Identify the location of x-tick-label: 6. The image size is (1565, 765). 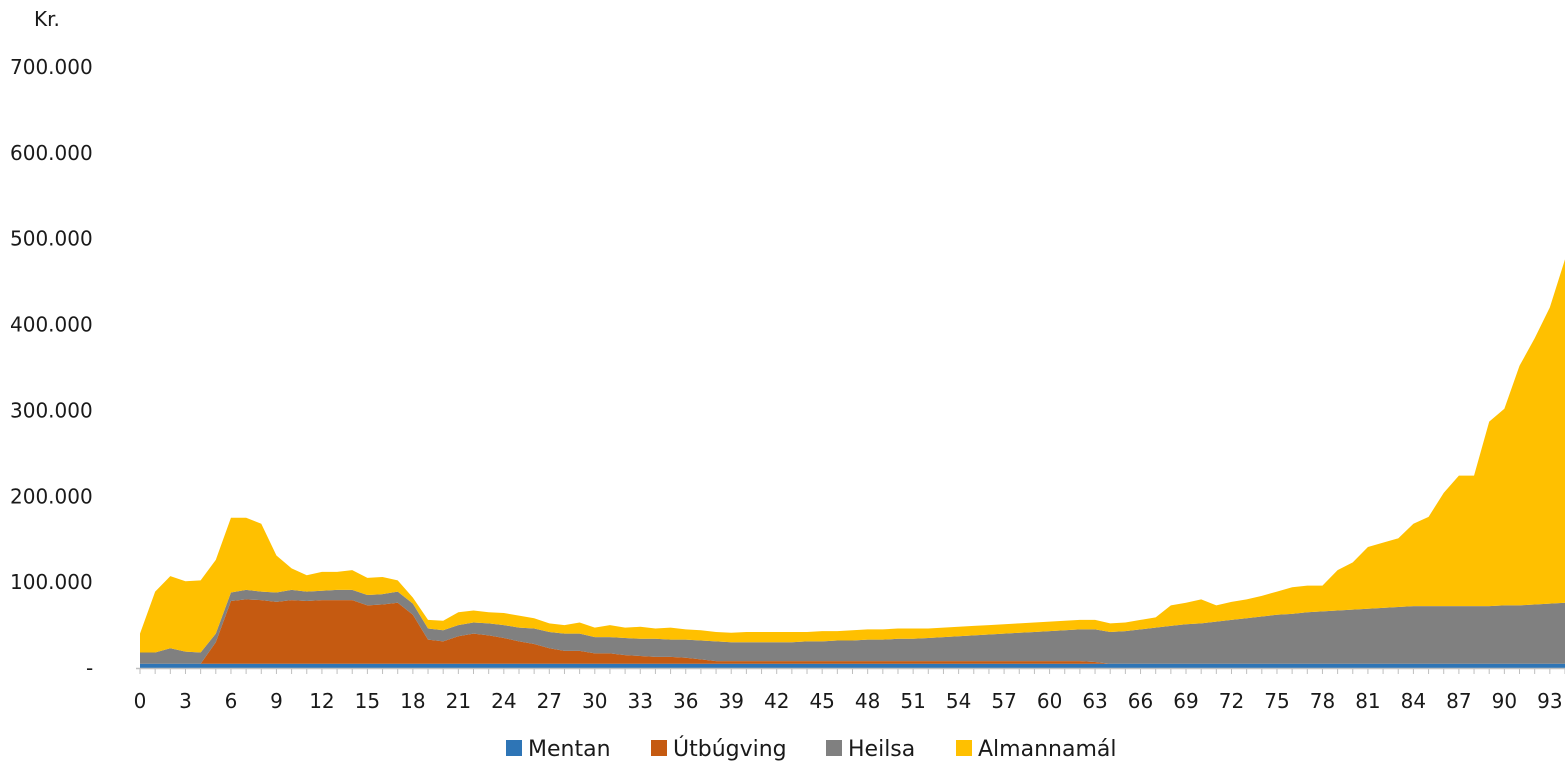
(231, 701).